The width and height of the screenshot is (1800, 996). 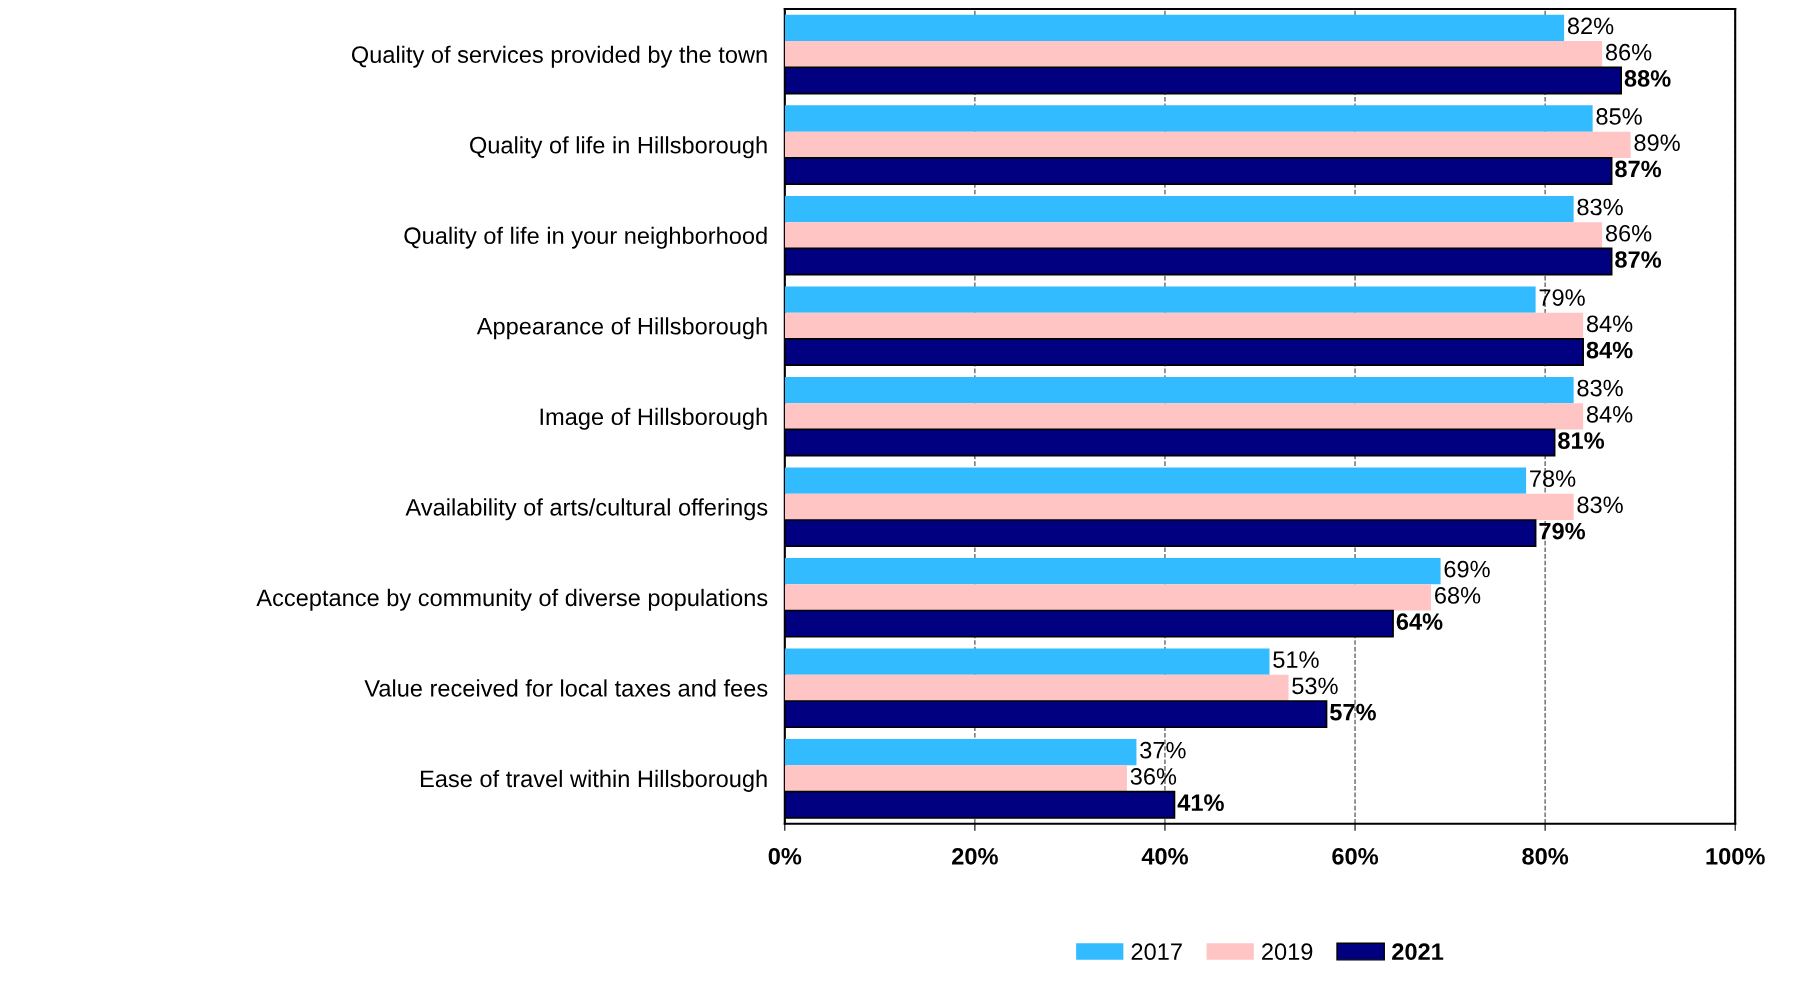 I want to click on y-tick-label: Acceptance by community of diverse populations, so click(x=512, y=599).